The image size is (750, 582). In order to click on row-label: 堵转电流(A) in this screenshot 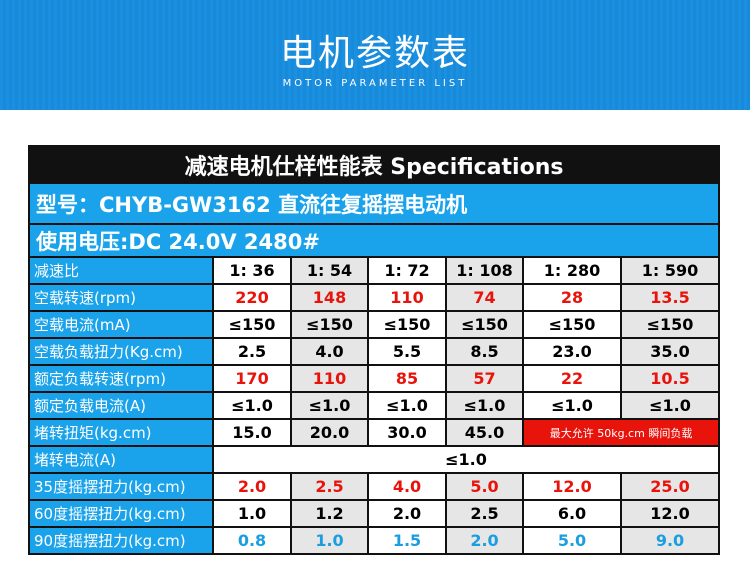, I will do `click(121, 459)`.